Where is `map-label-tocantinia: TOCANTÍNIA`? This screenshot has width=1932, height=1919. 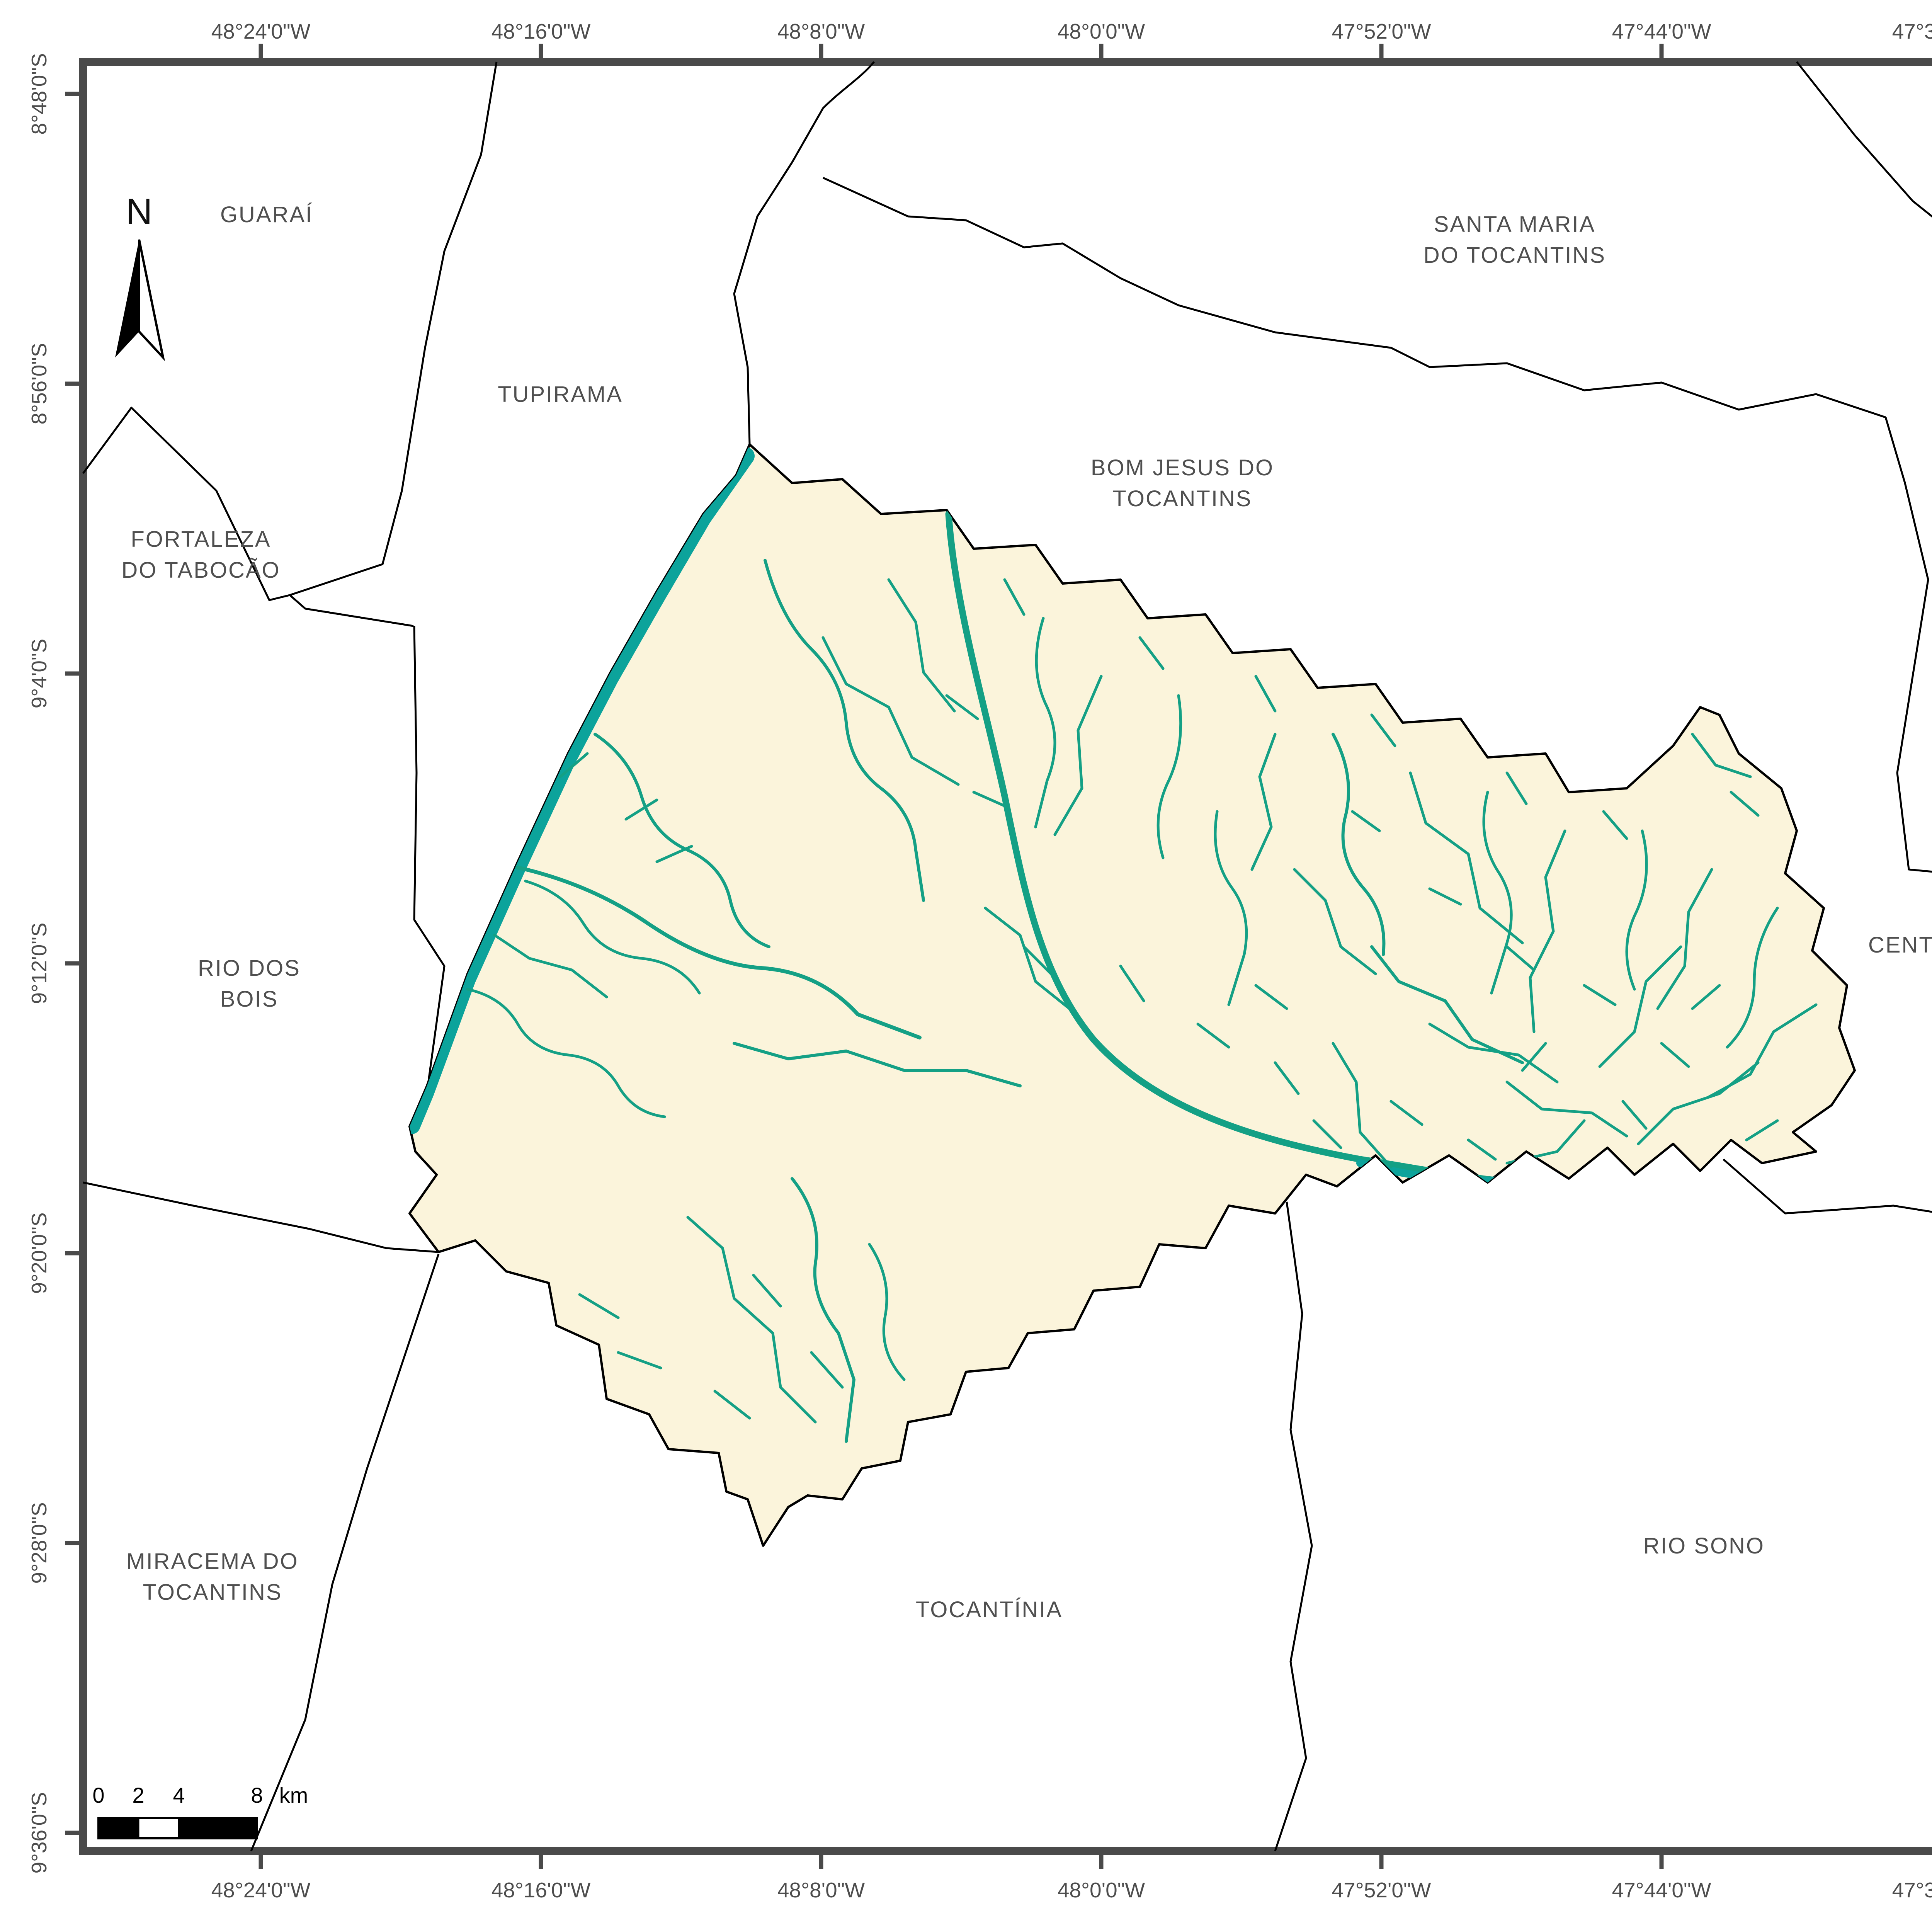
map-label-tocantinia: TOCANTÍNIA is located at coordinates (990, 1609).